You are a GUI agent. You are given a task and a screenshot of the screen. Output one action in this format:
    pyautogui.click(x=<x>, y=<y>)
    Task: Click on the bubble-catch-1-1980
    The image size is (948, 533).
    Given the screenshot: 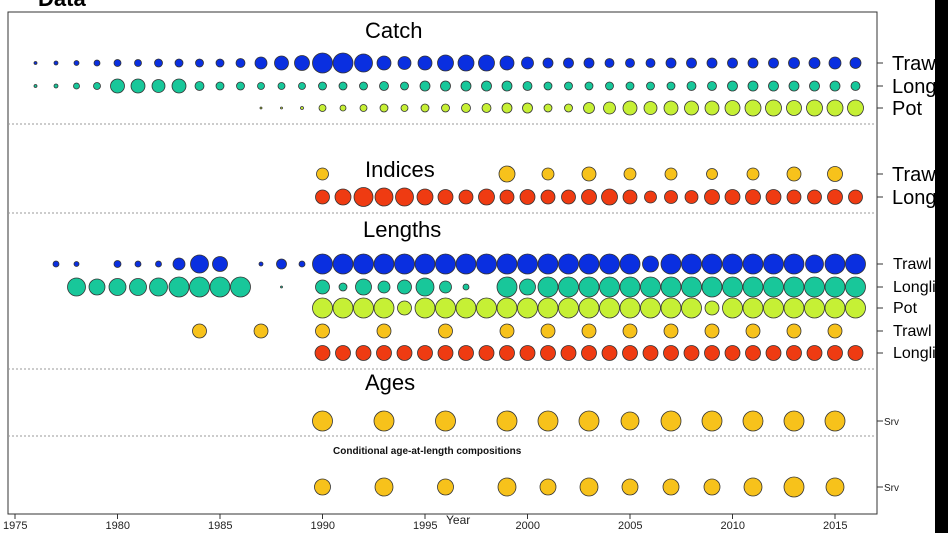 What is the action you would take?
    pyautogui.click(x=117, y=86)
    